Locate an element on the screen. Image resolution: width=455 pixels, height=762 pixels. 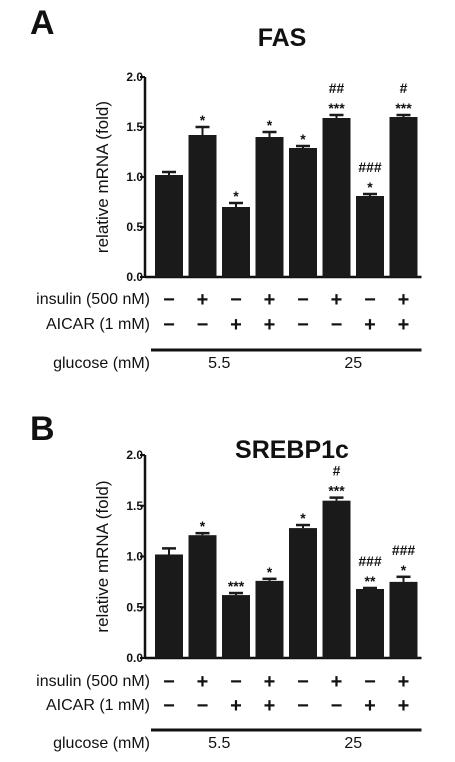
significance-marker: ** is located at coordinates (370, 581).